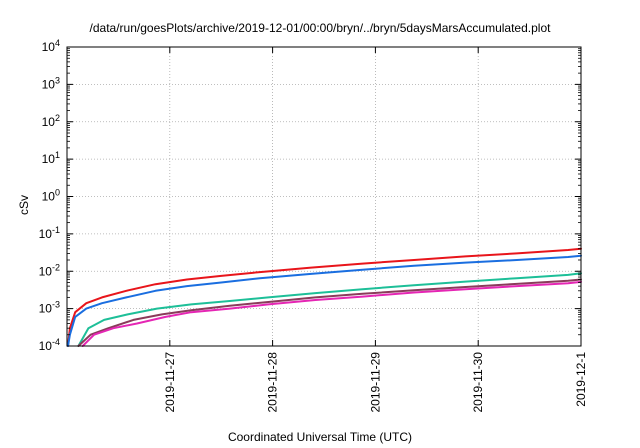 Image resolution: width=640 pixels, height=448 pixels. I want to click on y-tick-label: 10², so click(51, 121).